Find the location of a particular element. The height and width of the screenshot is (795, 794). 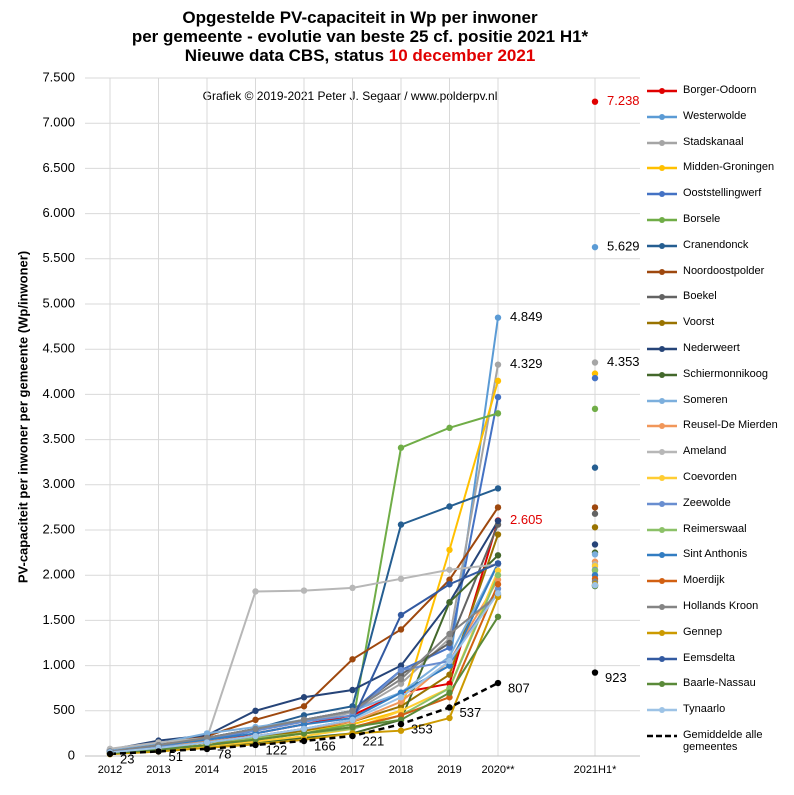

legend-entry: Midden-Groningen is located at coordinates (719, 174).